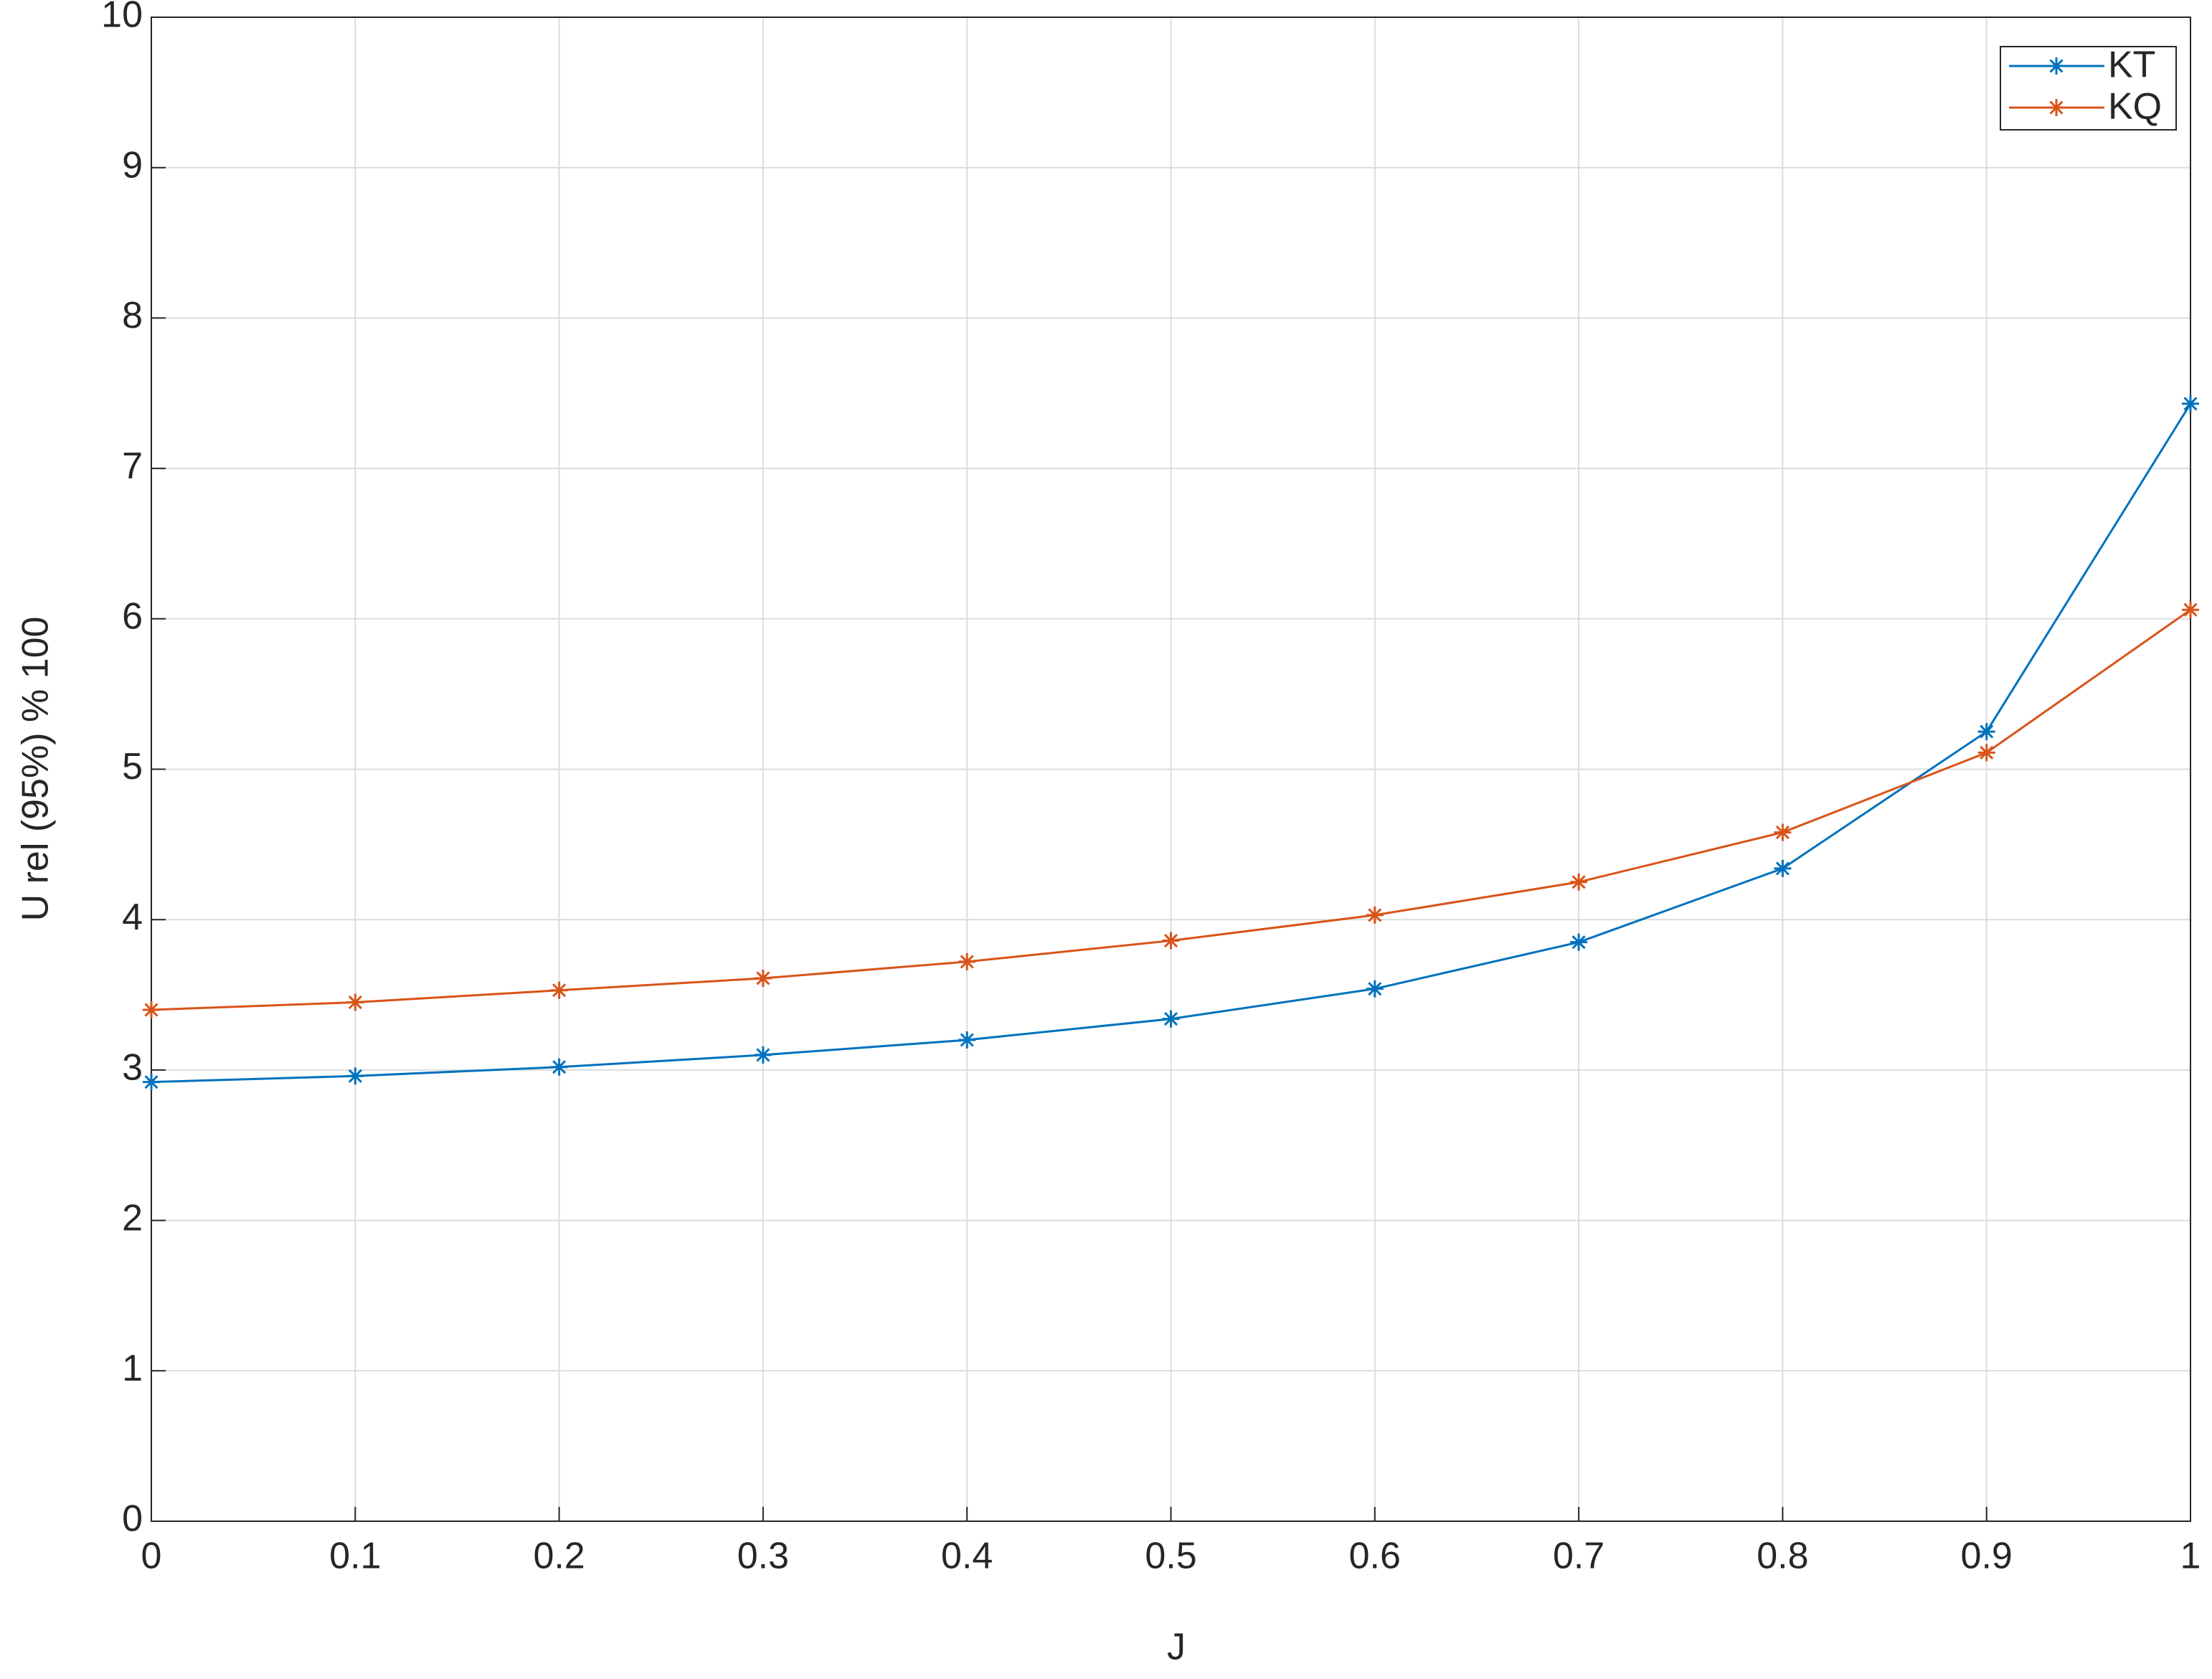 This screenshot has width=2212, height=1679. Describe the element at coordinates (2088, 89) in the screenshot. I see `legend-box` at that location.